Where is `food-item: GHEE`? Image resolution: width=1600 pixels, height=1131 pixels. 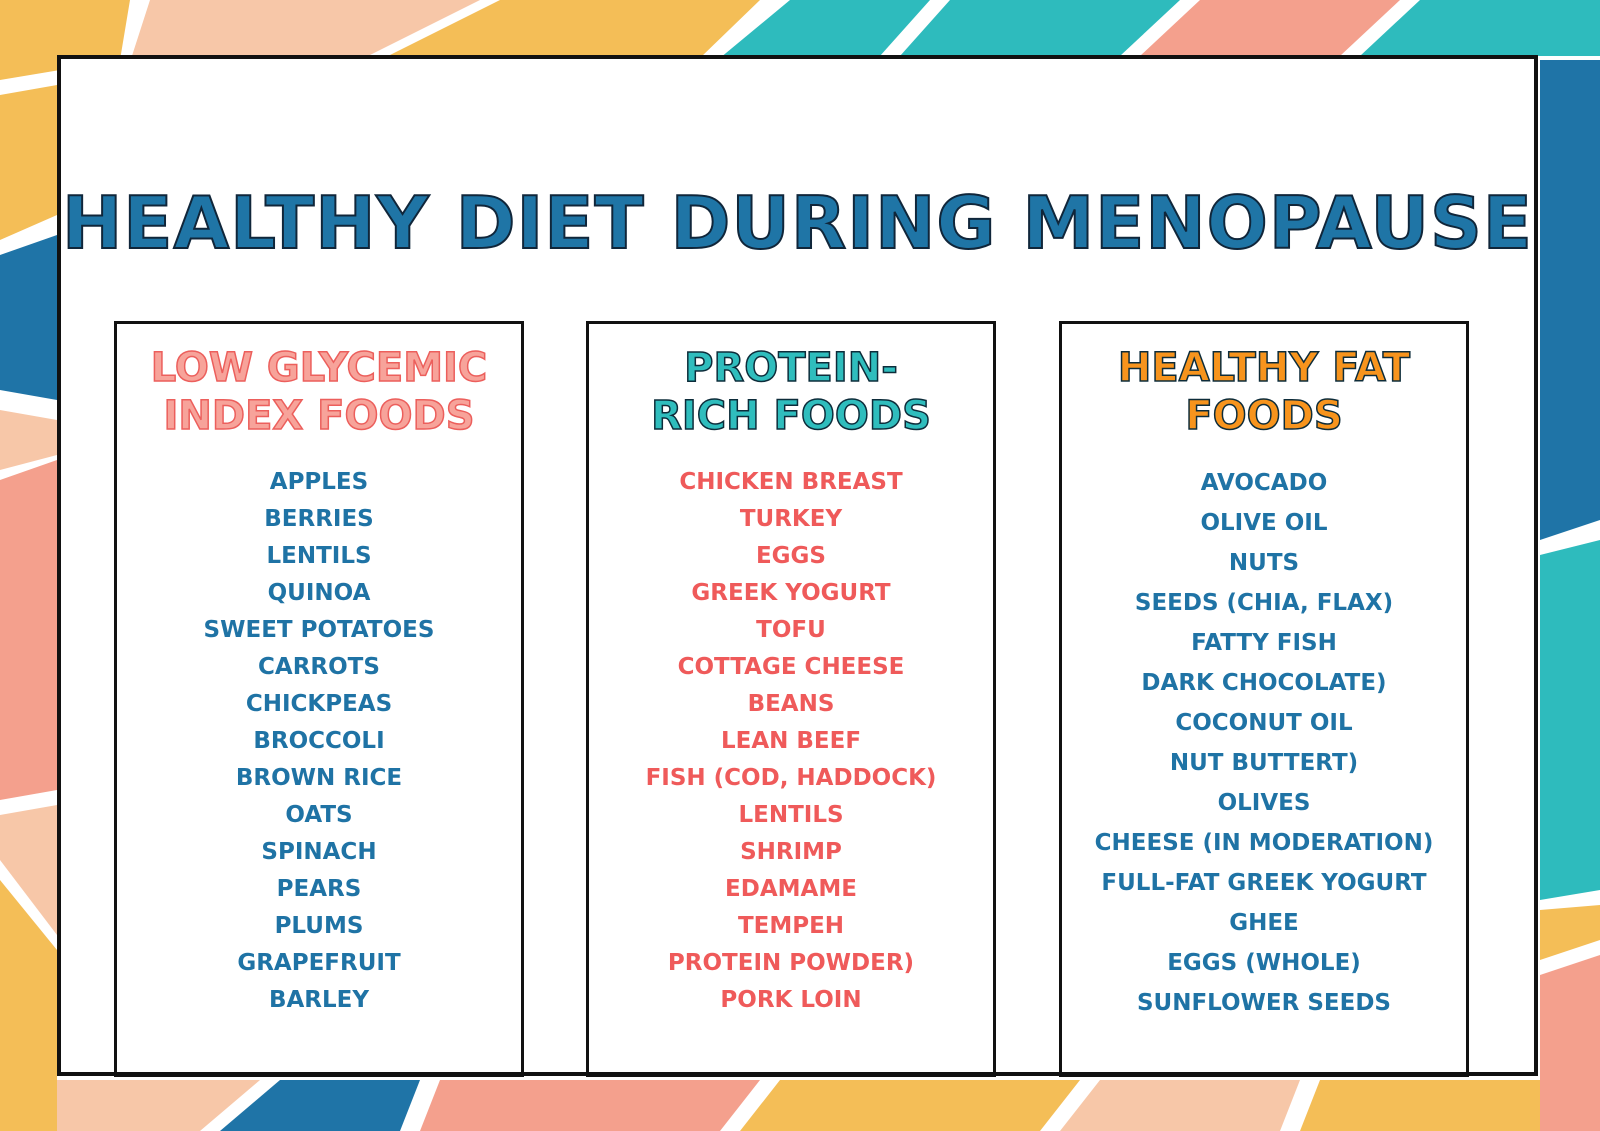 food-item: GHEE is located at coordinates (1264, 923).